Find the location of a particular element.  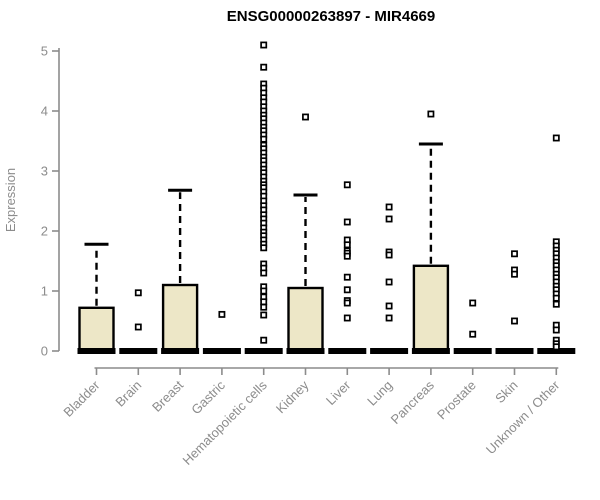

boxplot-unknown-other is located at coordinates (556, 244).